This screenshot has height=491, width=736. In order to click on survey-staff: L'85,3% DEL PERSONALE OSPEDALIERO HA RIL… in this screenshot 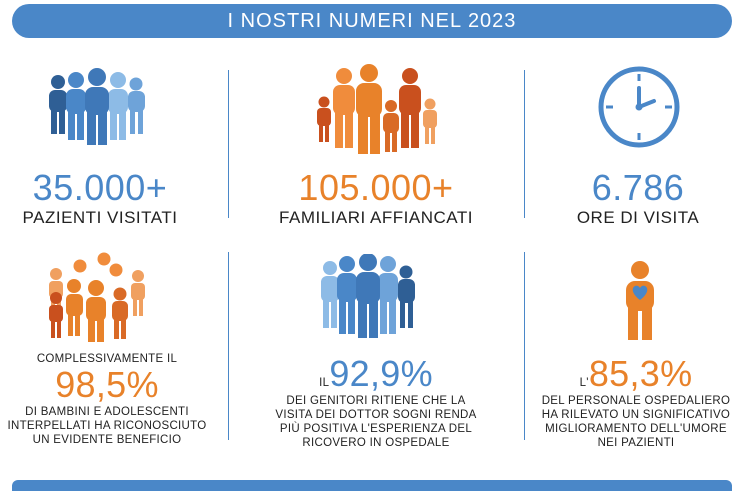, I will do `click(636, 403)`.